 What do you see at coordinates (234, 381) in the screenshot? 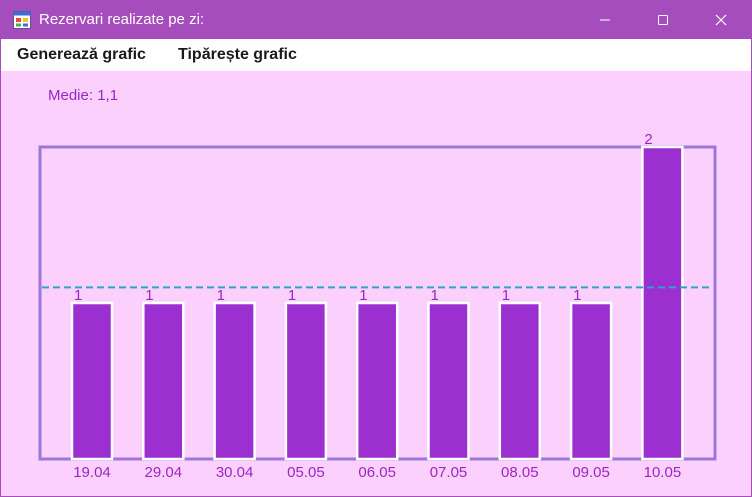
I see `bar-30.04` at bounding box center [234, 381].